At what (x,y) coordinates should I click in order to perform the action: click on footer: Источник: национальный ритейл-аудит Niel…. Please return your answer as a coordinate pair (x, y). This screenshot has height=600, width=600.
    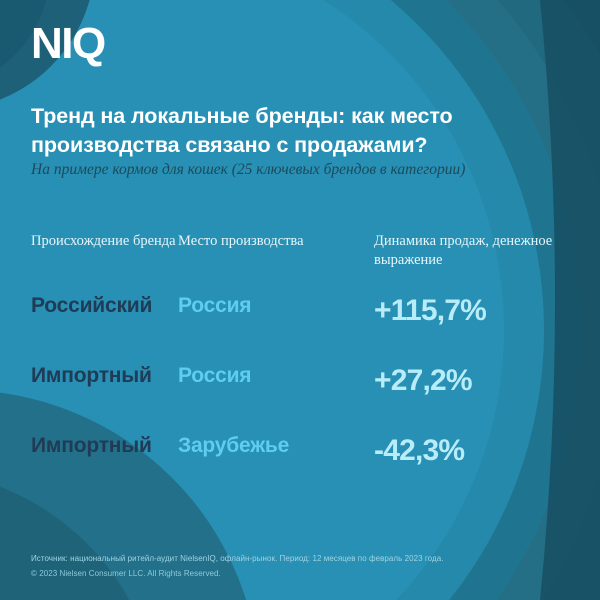
    Looking at the image, I should click on (301, 567).